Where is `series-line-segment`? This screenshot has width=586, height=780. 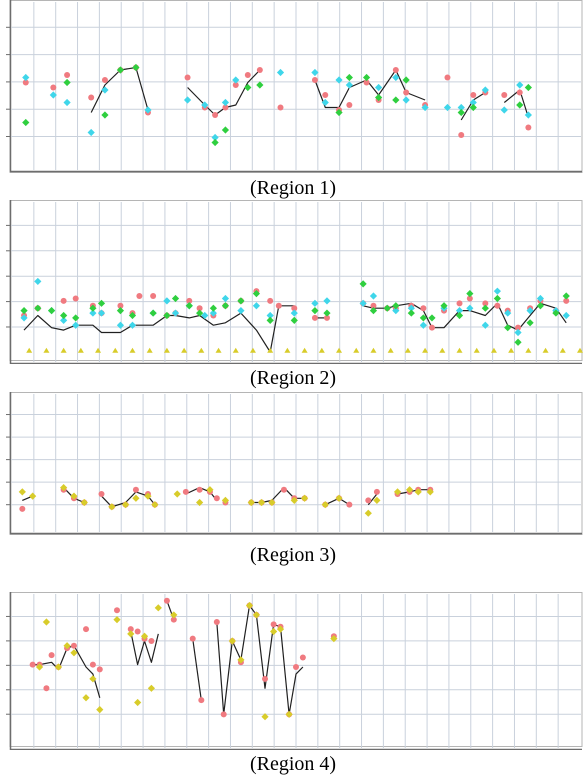
series-line-segment is located at coordinates (260, 659).